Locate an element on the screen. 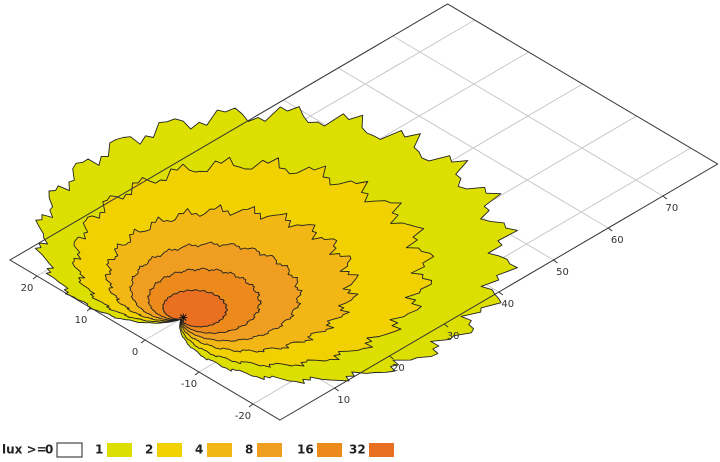 Image resolution: width=720 pixels, height=462 pixels. y-tick-label: 10 is located at coordinates (81, 320).